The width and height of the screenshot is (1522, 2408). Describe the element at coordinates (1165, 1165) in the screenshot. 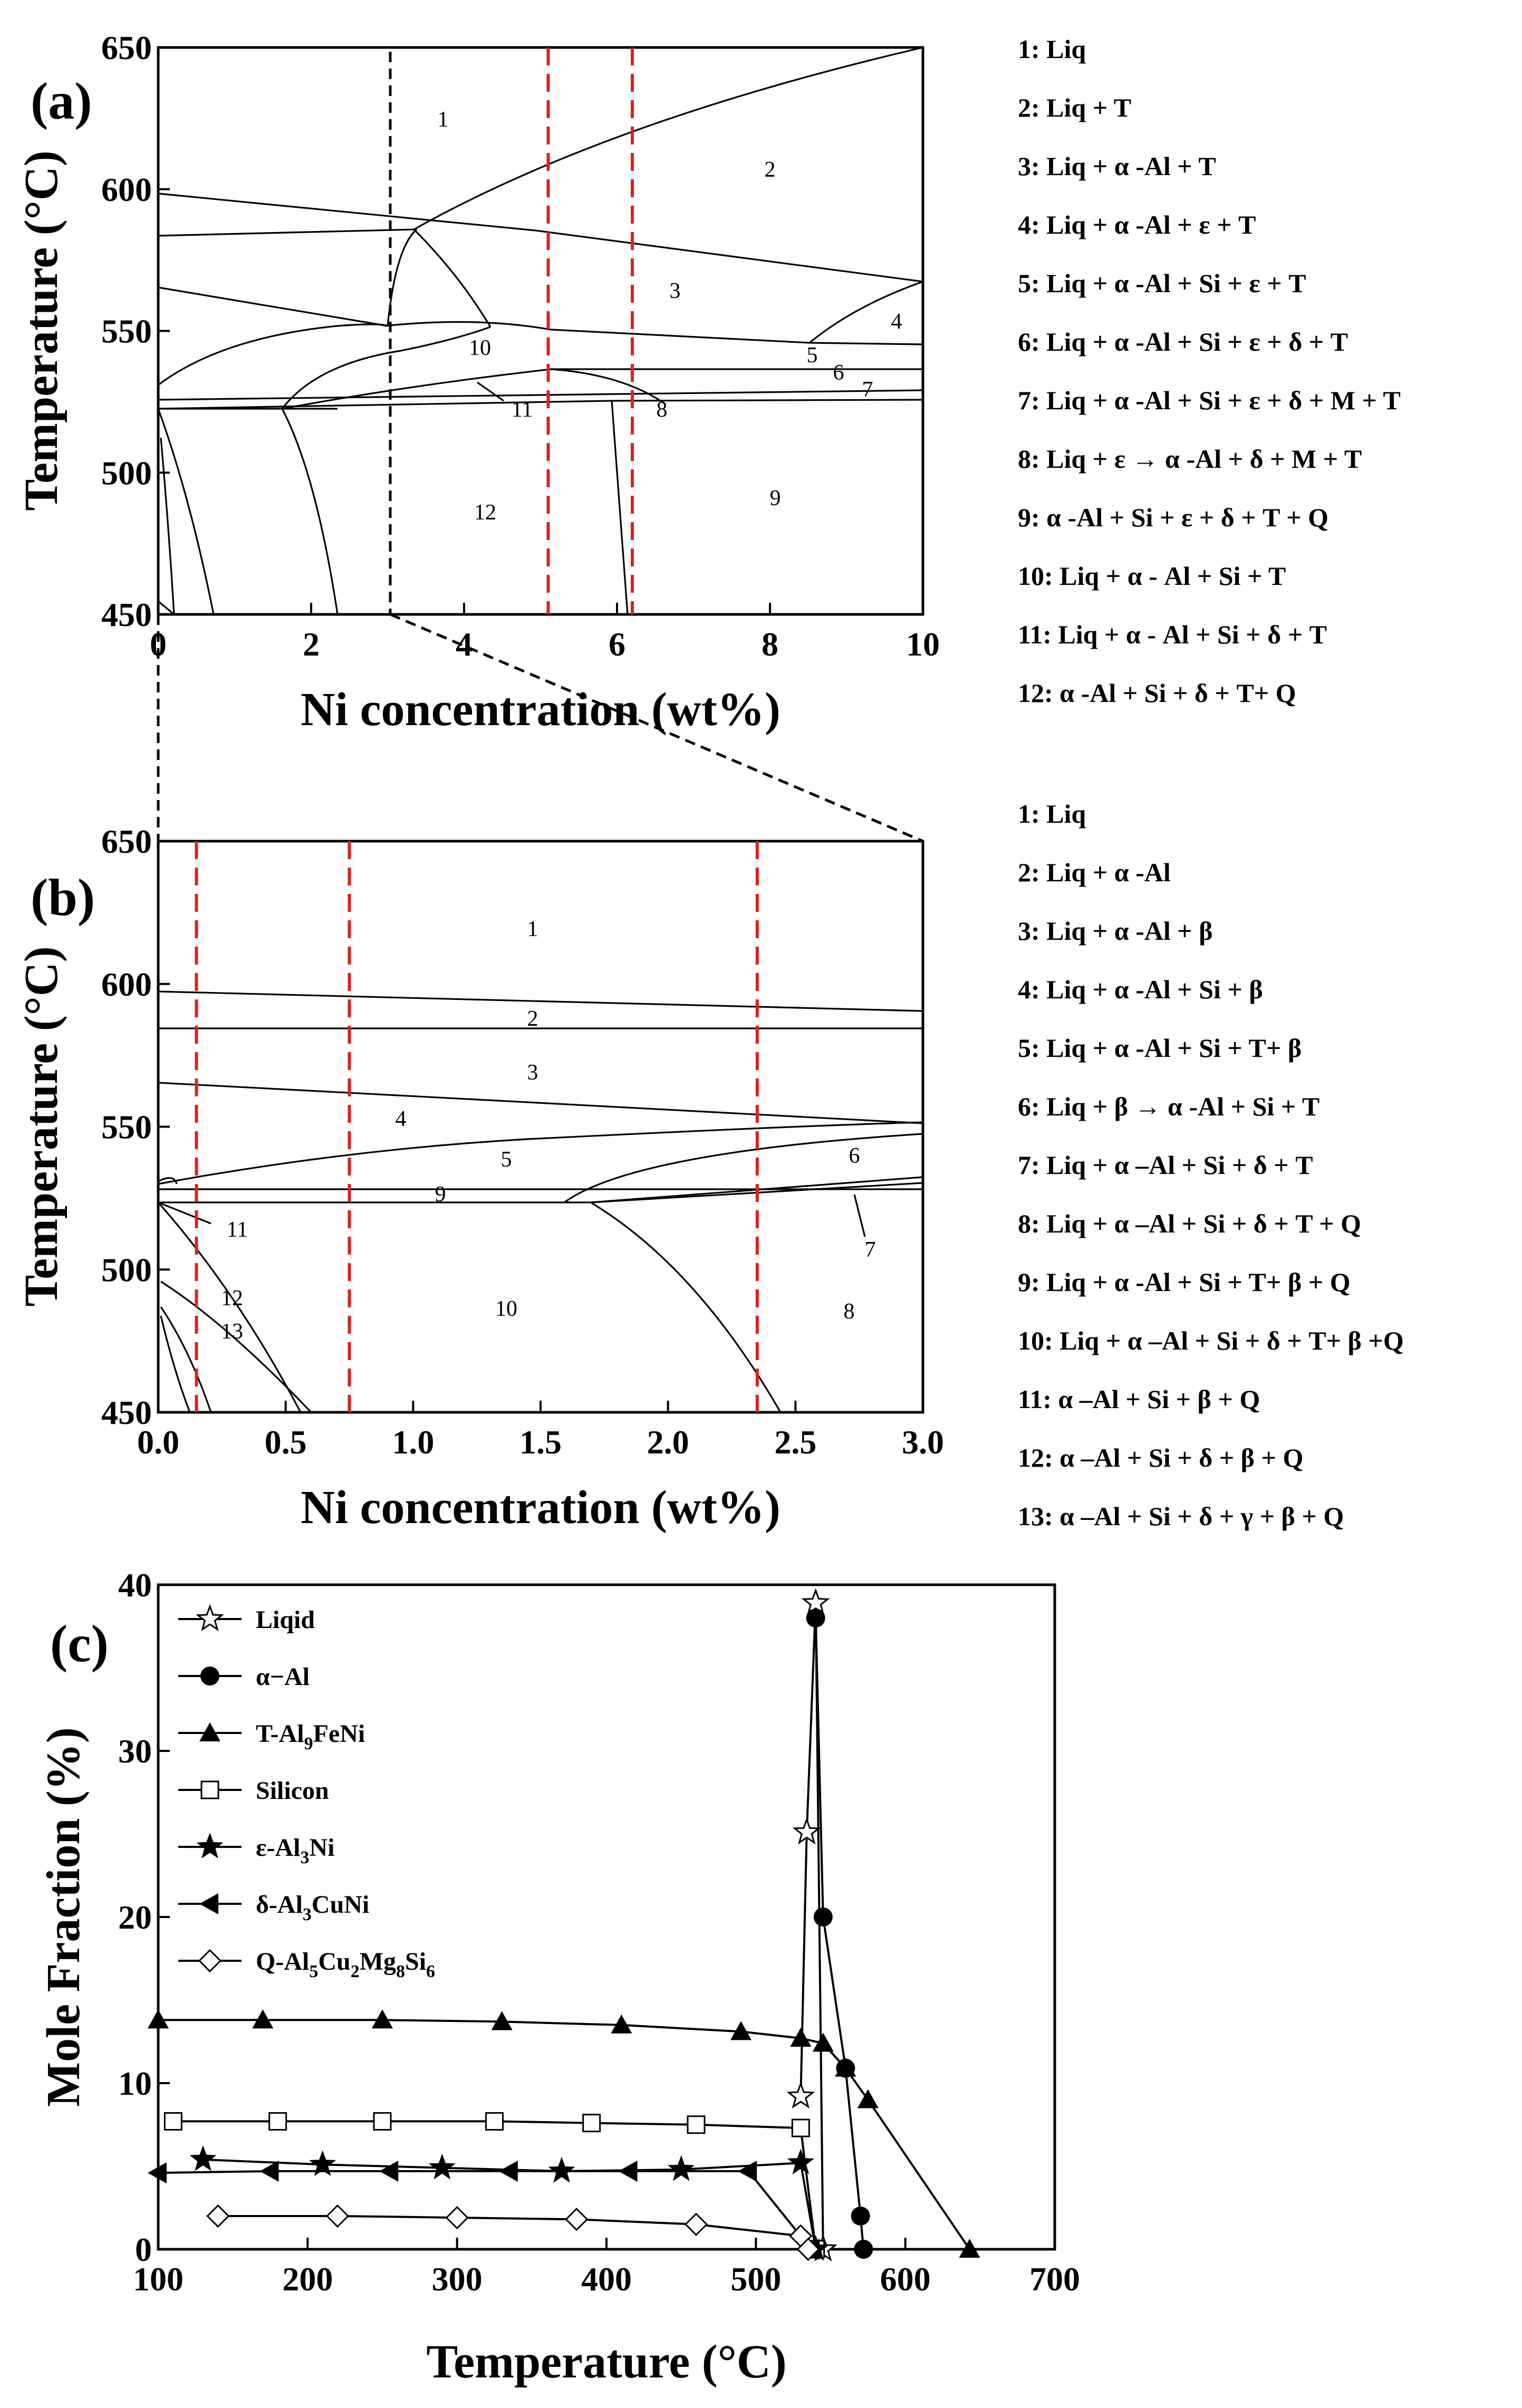

I see `panel-b-legend-item: 7: Liq + α –Al + Si + δ + T` at that location.